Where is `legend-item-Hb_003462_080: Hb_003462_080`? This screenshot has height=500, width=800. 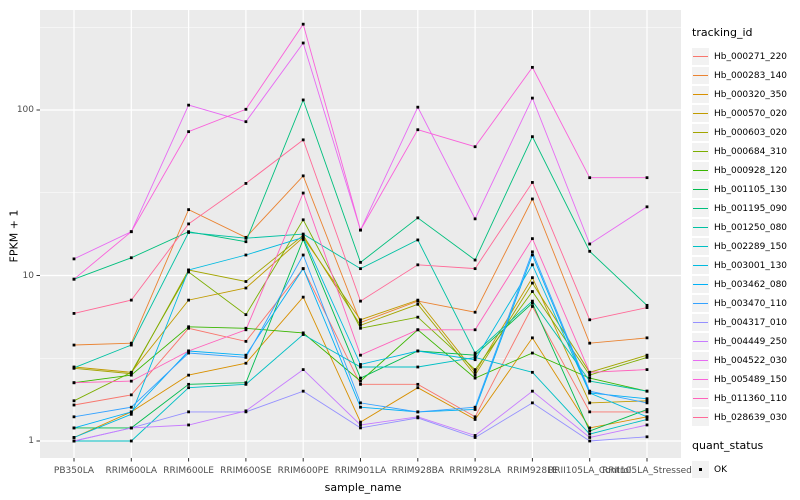 legend-item-Hb_003462_080: Hb_003462_080 is located at coordinates (745, 284).